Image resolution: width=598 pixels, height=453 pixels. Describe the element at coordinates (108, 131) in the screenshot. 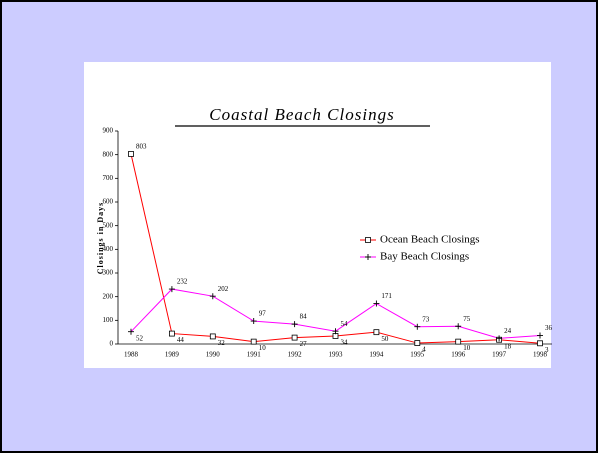

I see `y-tick-label: 900` at that location.